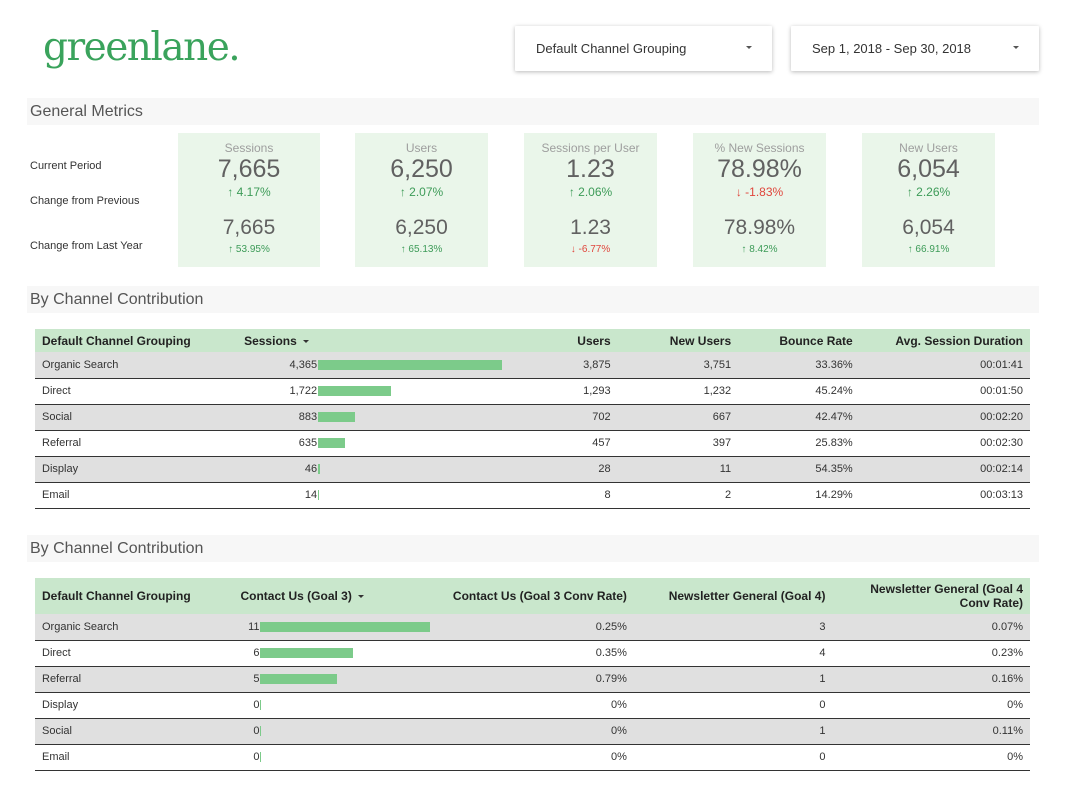 The height and width of the screenshot is (800, 1066). What do you see at coordinates (249, 169) in the screenshot?
I see `metric-value: 7,665` at bounding box center [249, 169].